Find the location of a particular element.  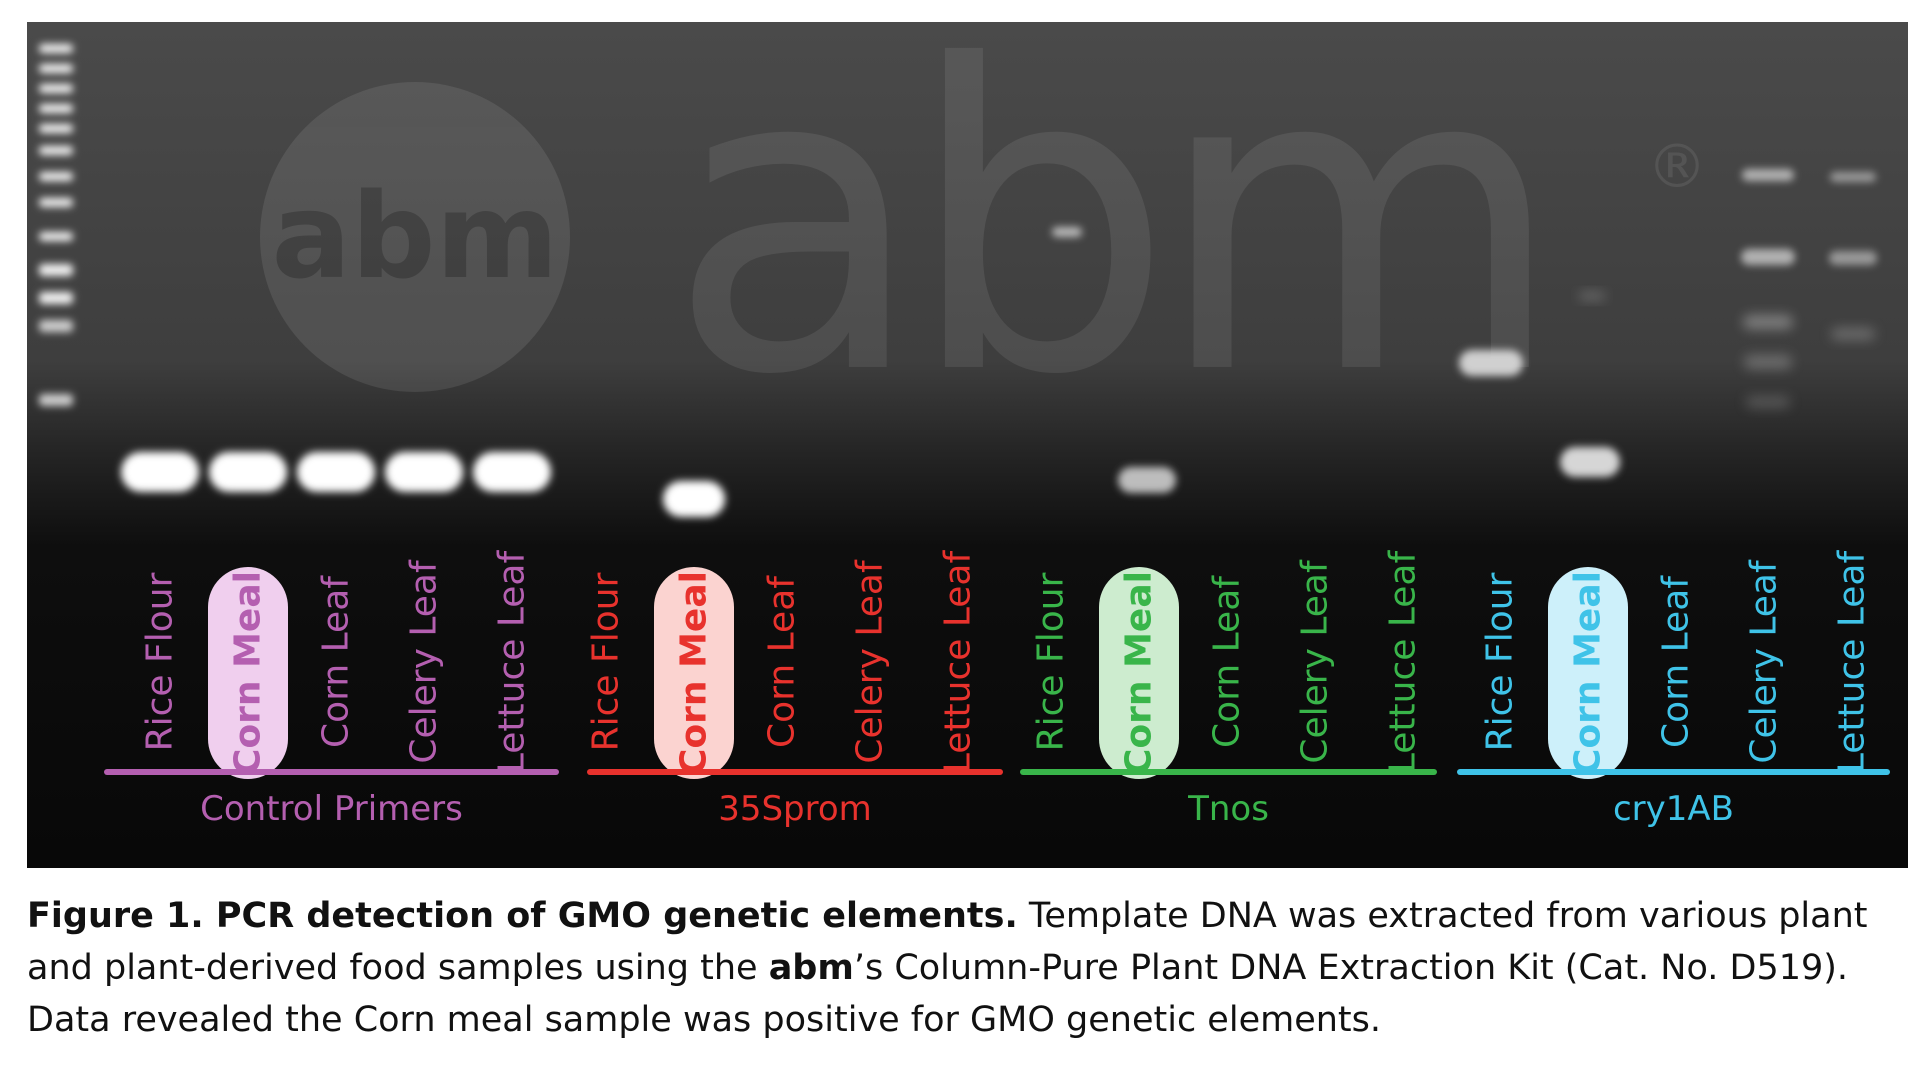

group-name: cry1AB is located at coordinates (1673, 809).